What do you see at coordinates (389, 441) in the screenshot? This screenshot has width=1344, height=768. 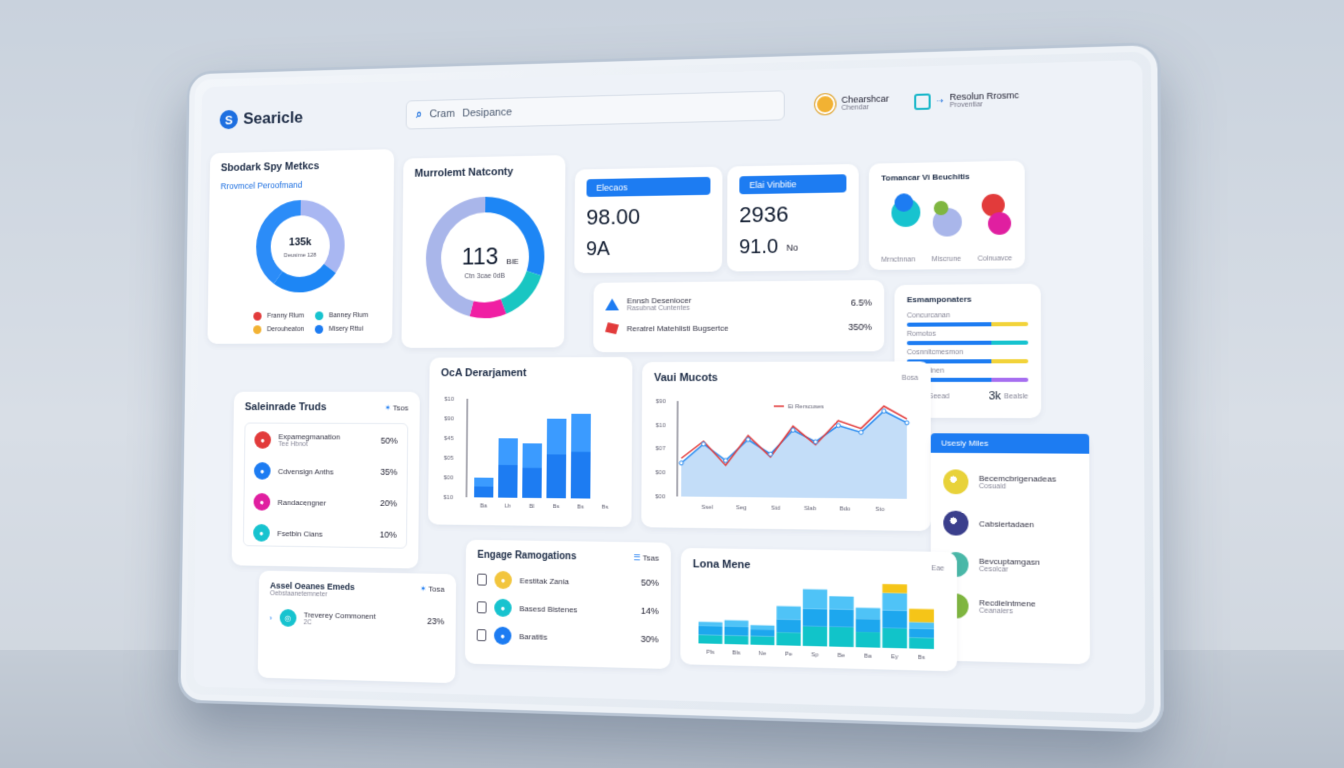 I see `trend-item-value: 50%` at bounding box center [389, 441].